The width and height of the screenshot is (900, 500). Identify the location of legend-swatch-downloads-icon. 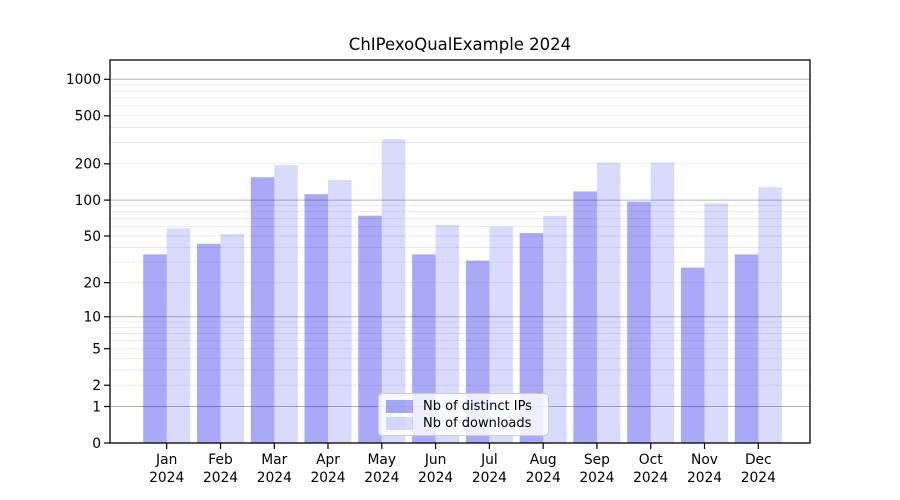
(399, 423).